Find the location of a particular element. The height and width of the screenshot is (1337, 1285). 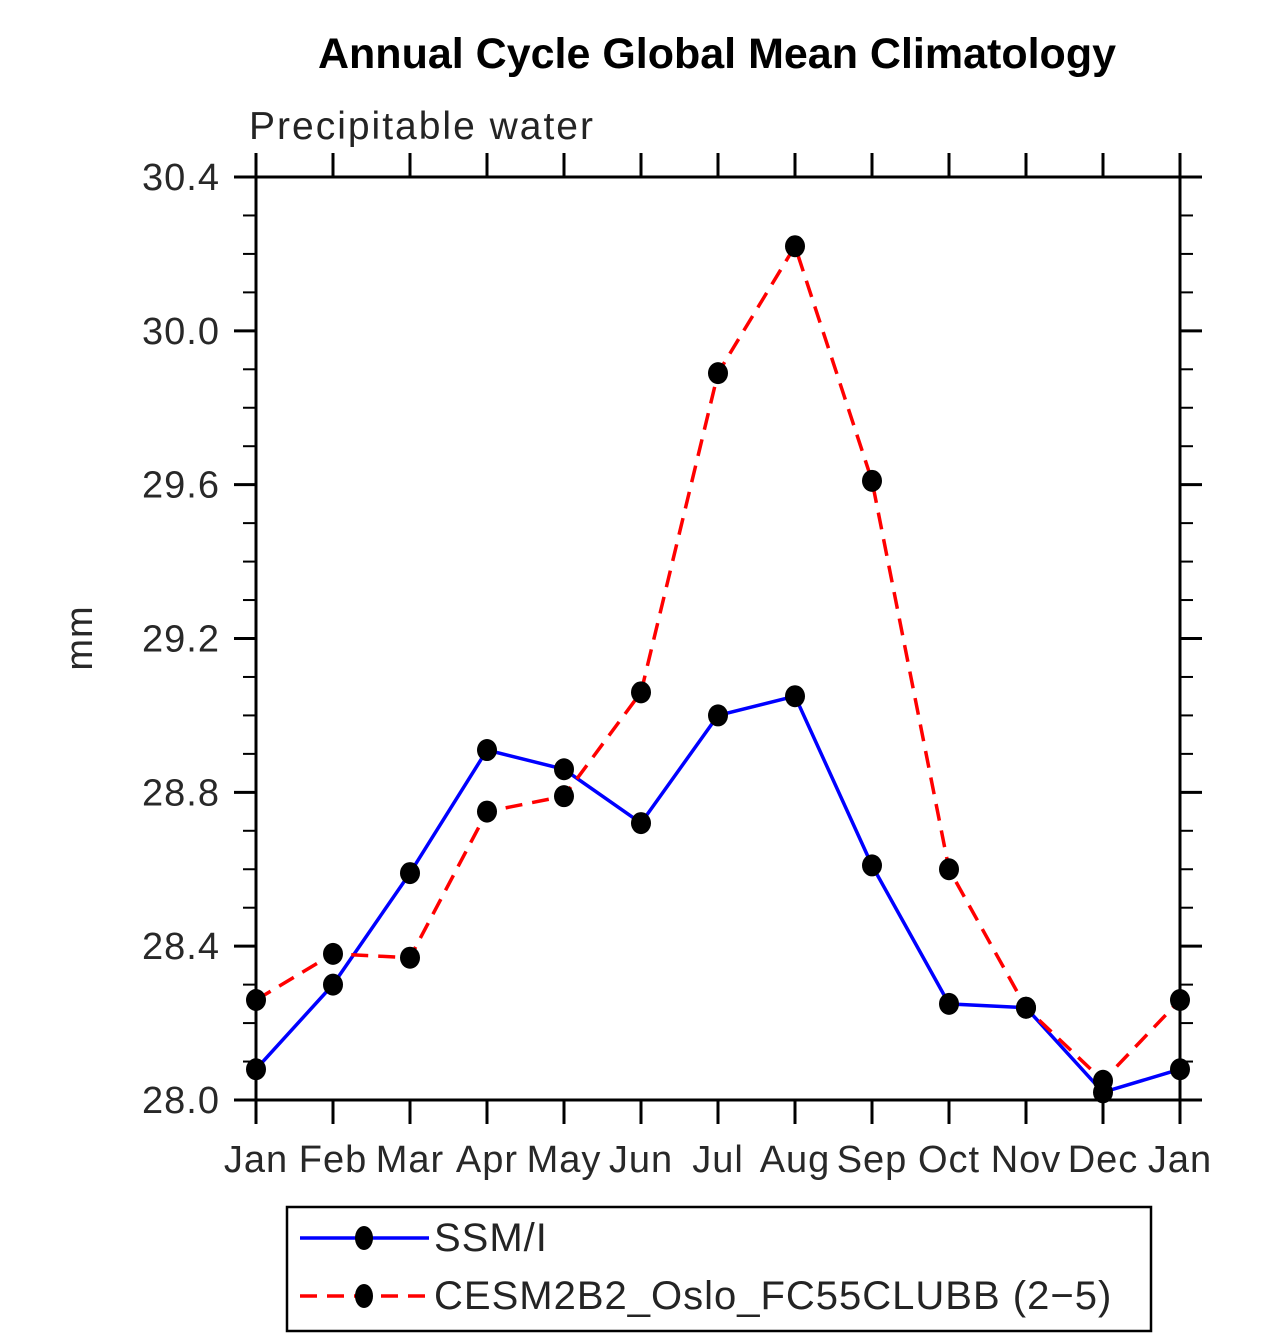

chart-subtitle: Precipitable water is located at coordinates (422, 126).